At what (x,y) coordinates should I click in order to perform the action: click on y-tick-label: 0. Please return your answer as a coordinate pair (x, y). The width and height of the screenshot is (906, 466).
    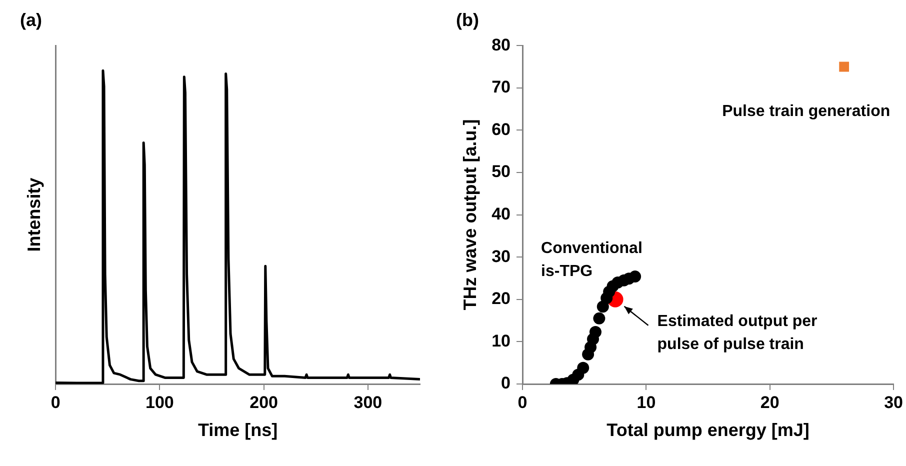
    Looking at the image, I should click on (506, 383).